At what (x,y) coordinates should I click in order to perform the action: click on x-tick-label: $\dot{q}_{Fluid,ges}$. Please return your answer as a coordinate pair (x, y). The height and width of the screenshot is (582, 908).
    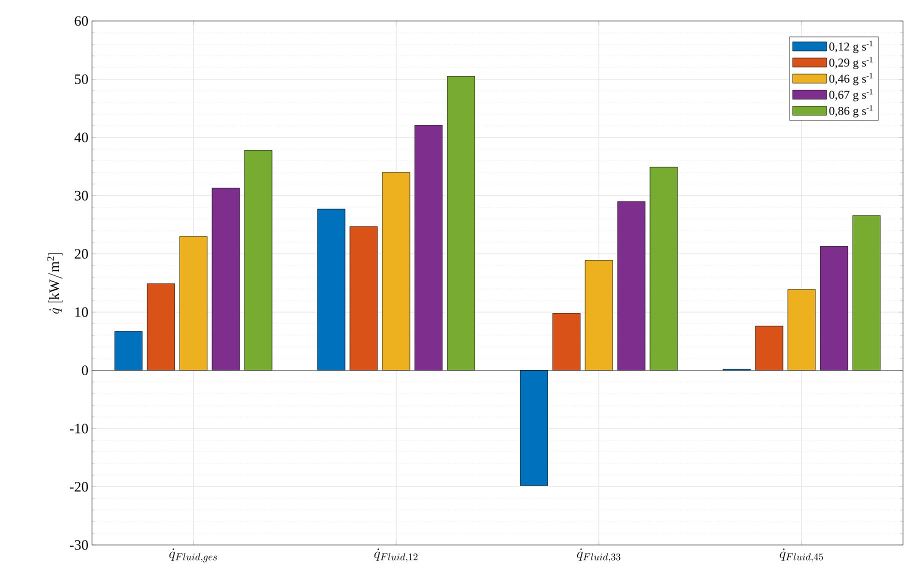
    Looking at the image, I should click on (193, 555).